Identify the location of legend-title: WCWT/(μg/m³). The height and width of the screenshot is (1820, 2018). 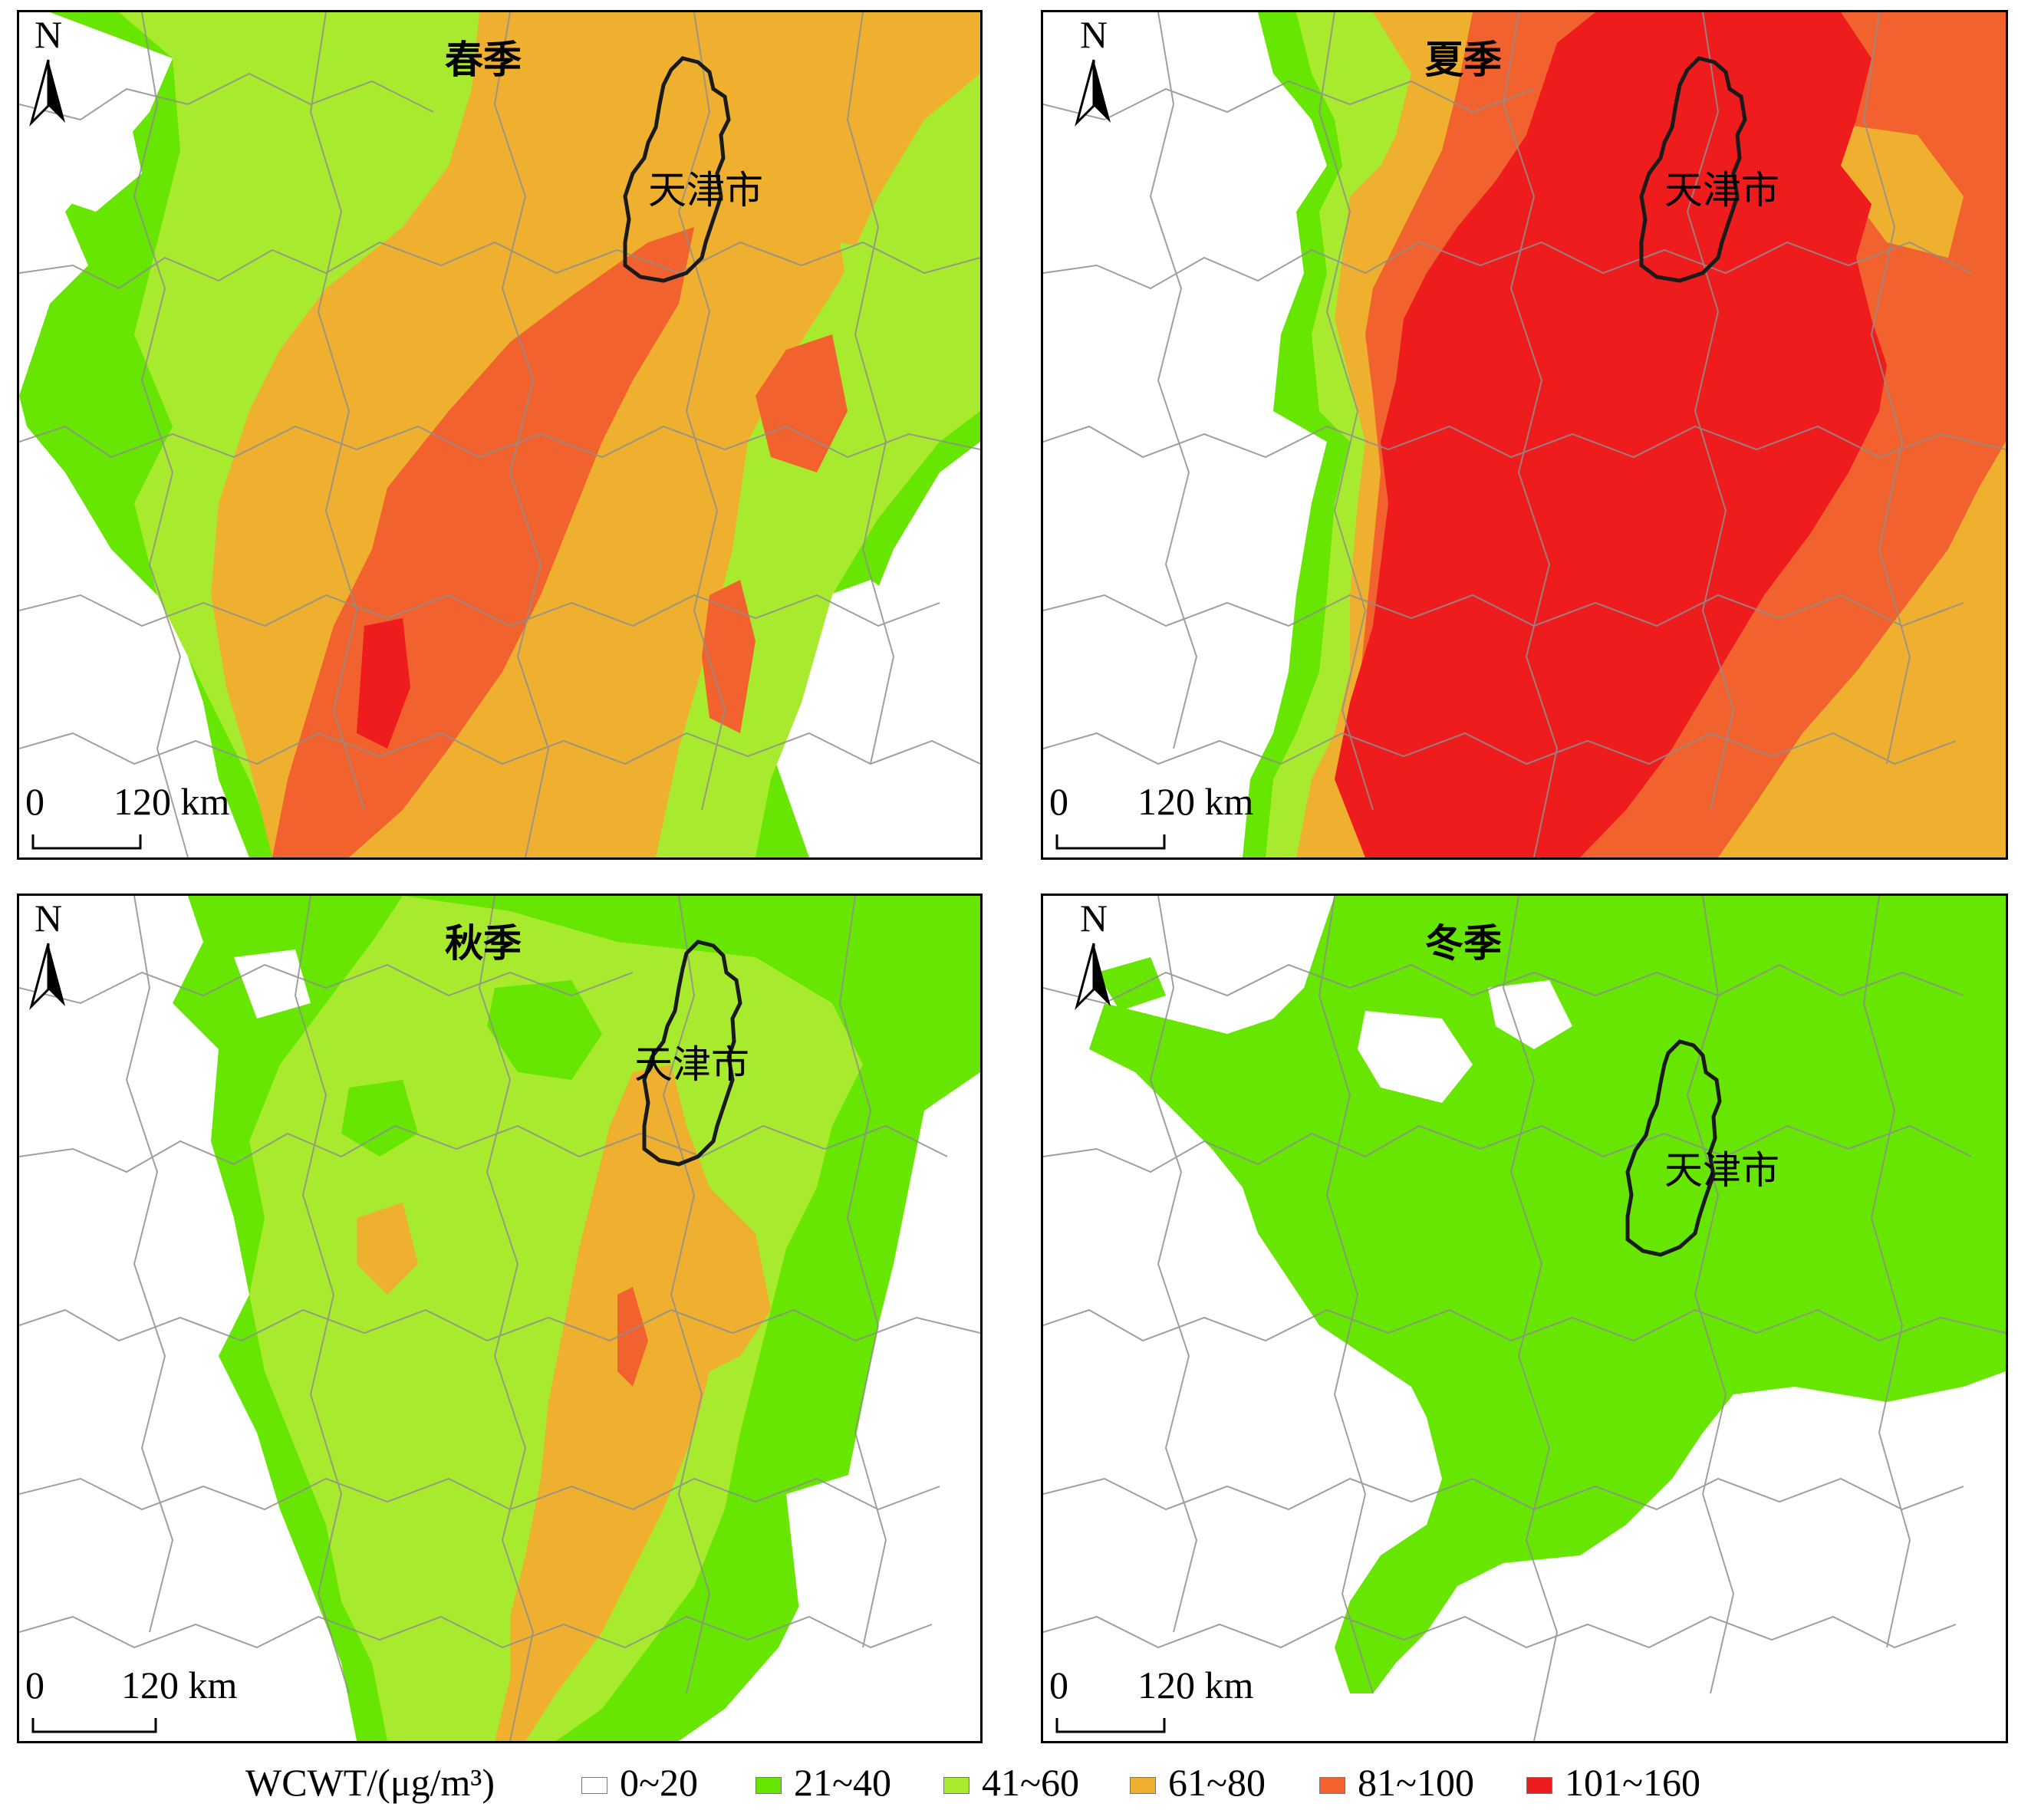
(370, 1783).